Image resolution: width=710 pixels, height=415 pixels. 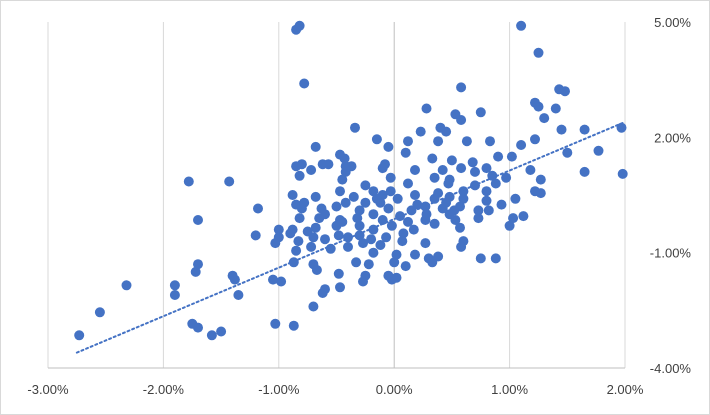 What do you see at coordinates (164, 389) in the screenshot?
I see `x-tick-label-1: -2.00%` at bounding box center [164, 389].